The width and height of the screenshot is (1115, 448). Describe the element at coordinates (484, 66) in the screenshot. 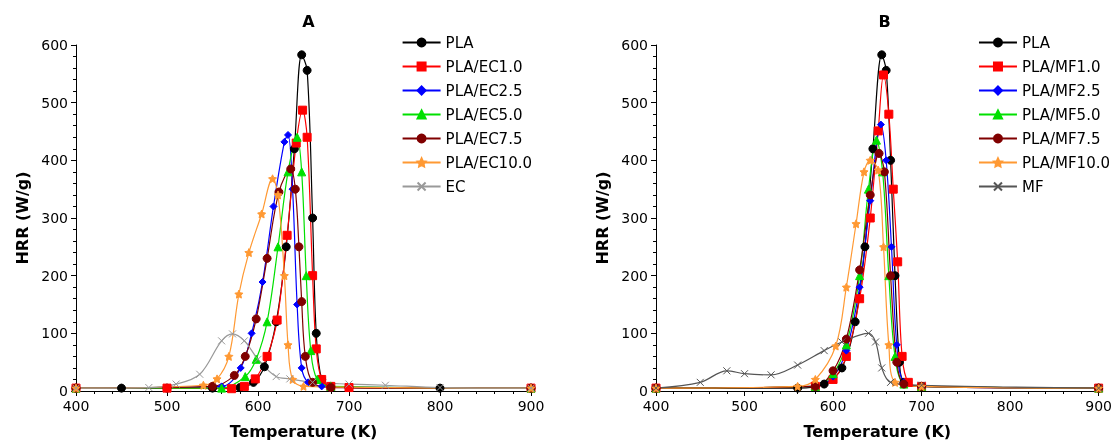

I see `legend-label: PLA/EC1.0` at that location.